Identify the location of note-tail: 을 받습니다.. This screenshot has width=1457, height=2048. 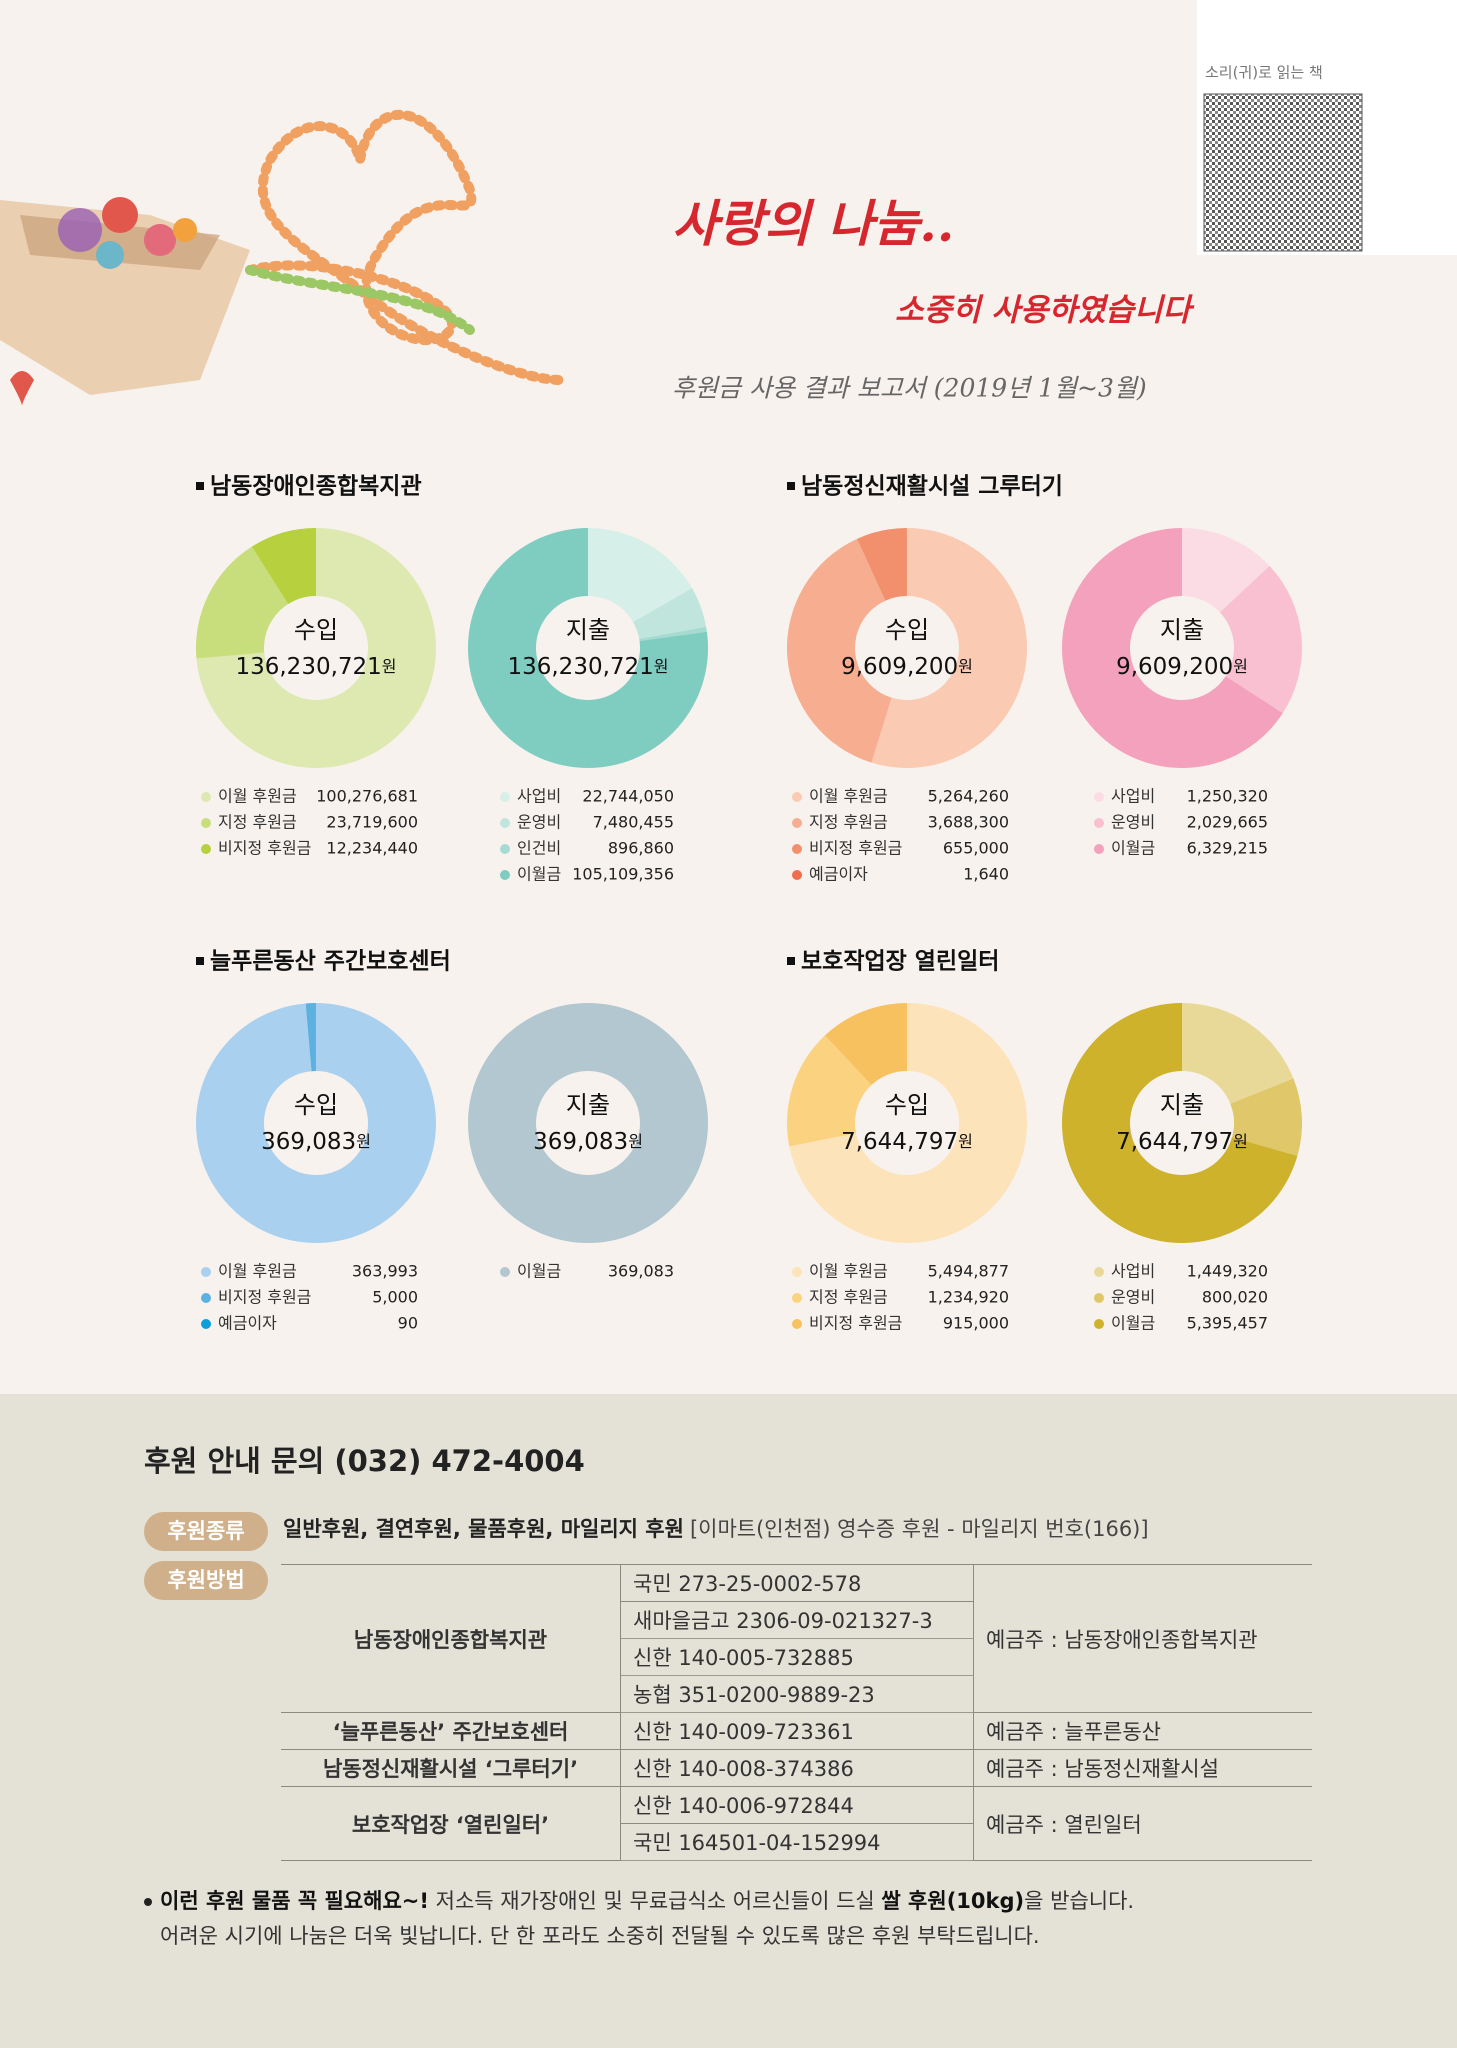
(1079, 1901).